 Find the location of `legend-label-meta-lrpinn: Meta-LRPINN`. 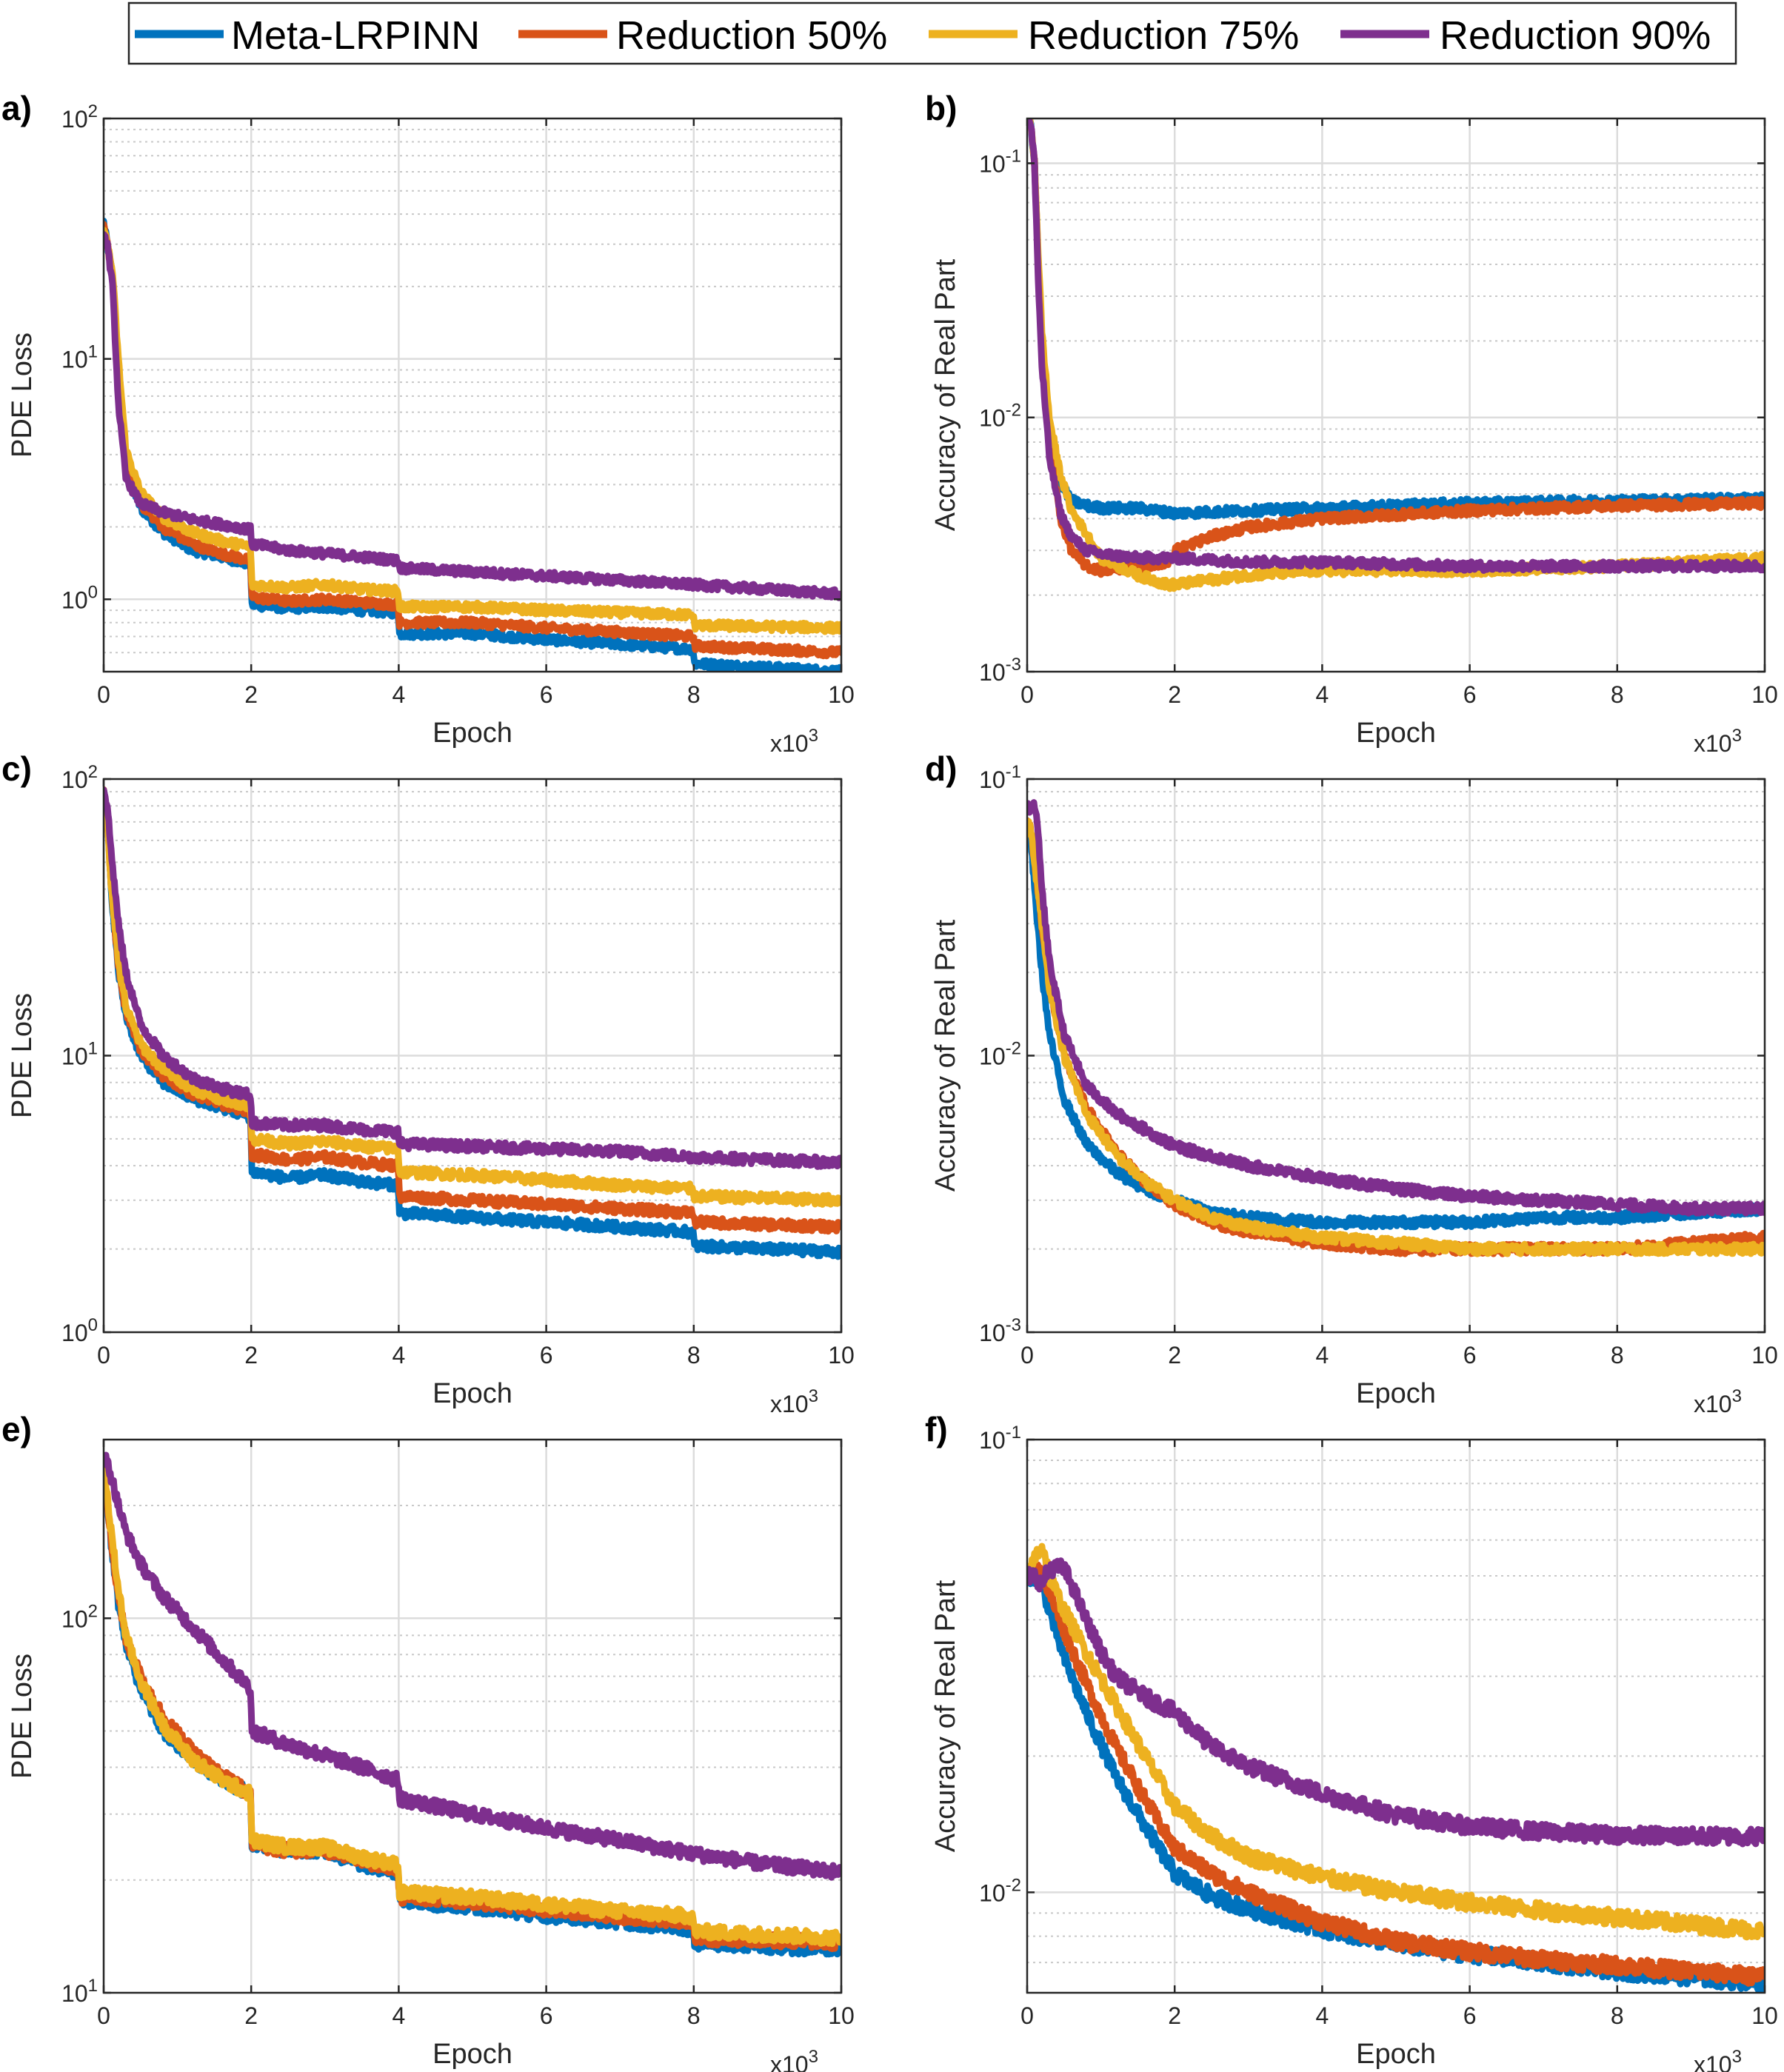

legend-label-meta-lrpinn: Meta-LRPINN is located at coordinates (355, 35).